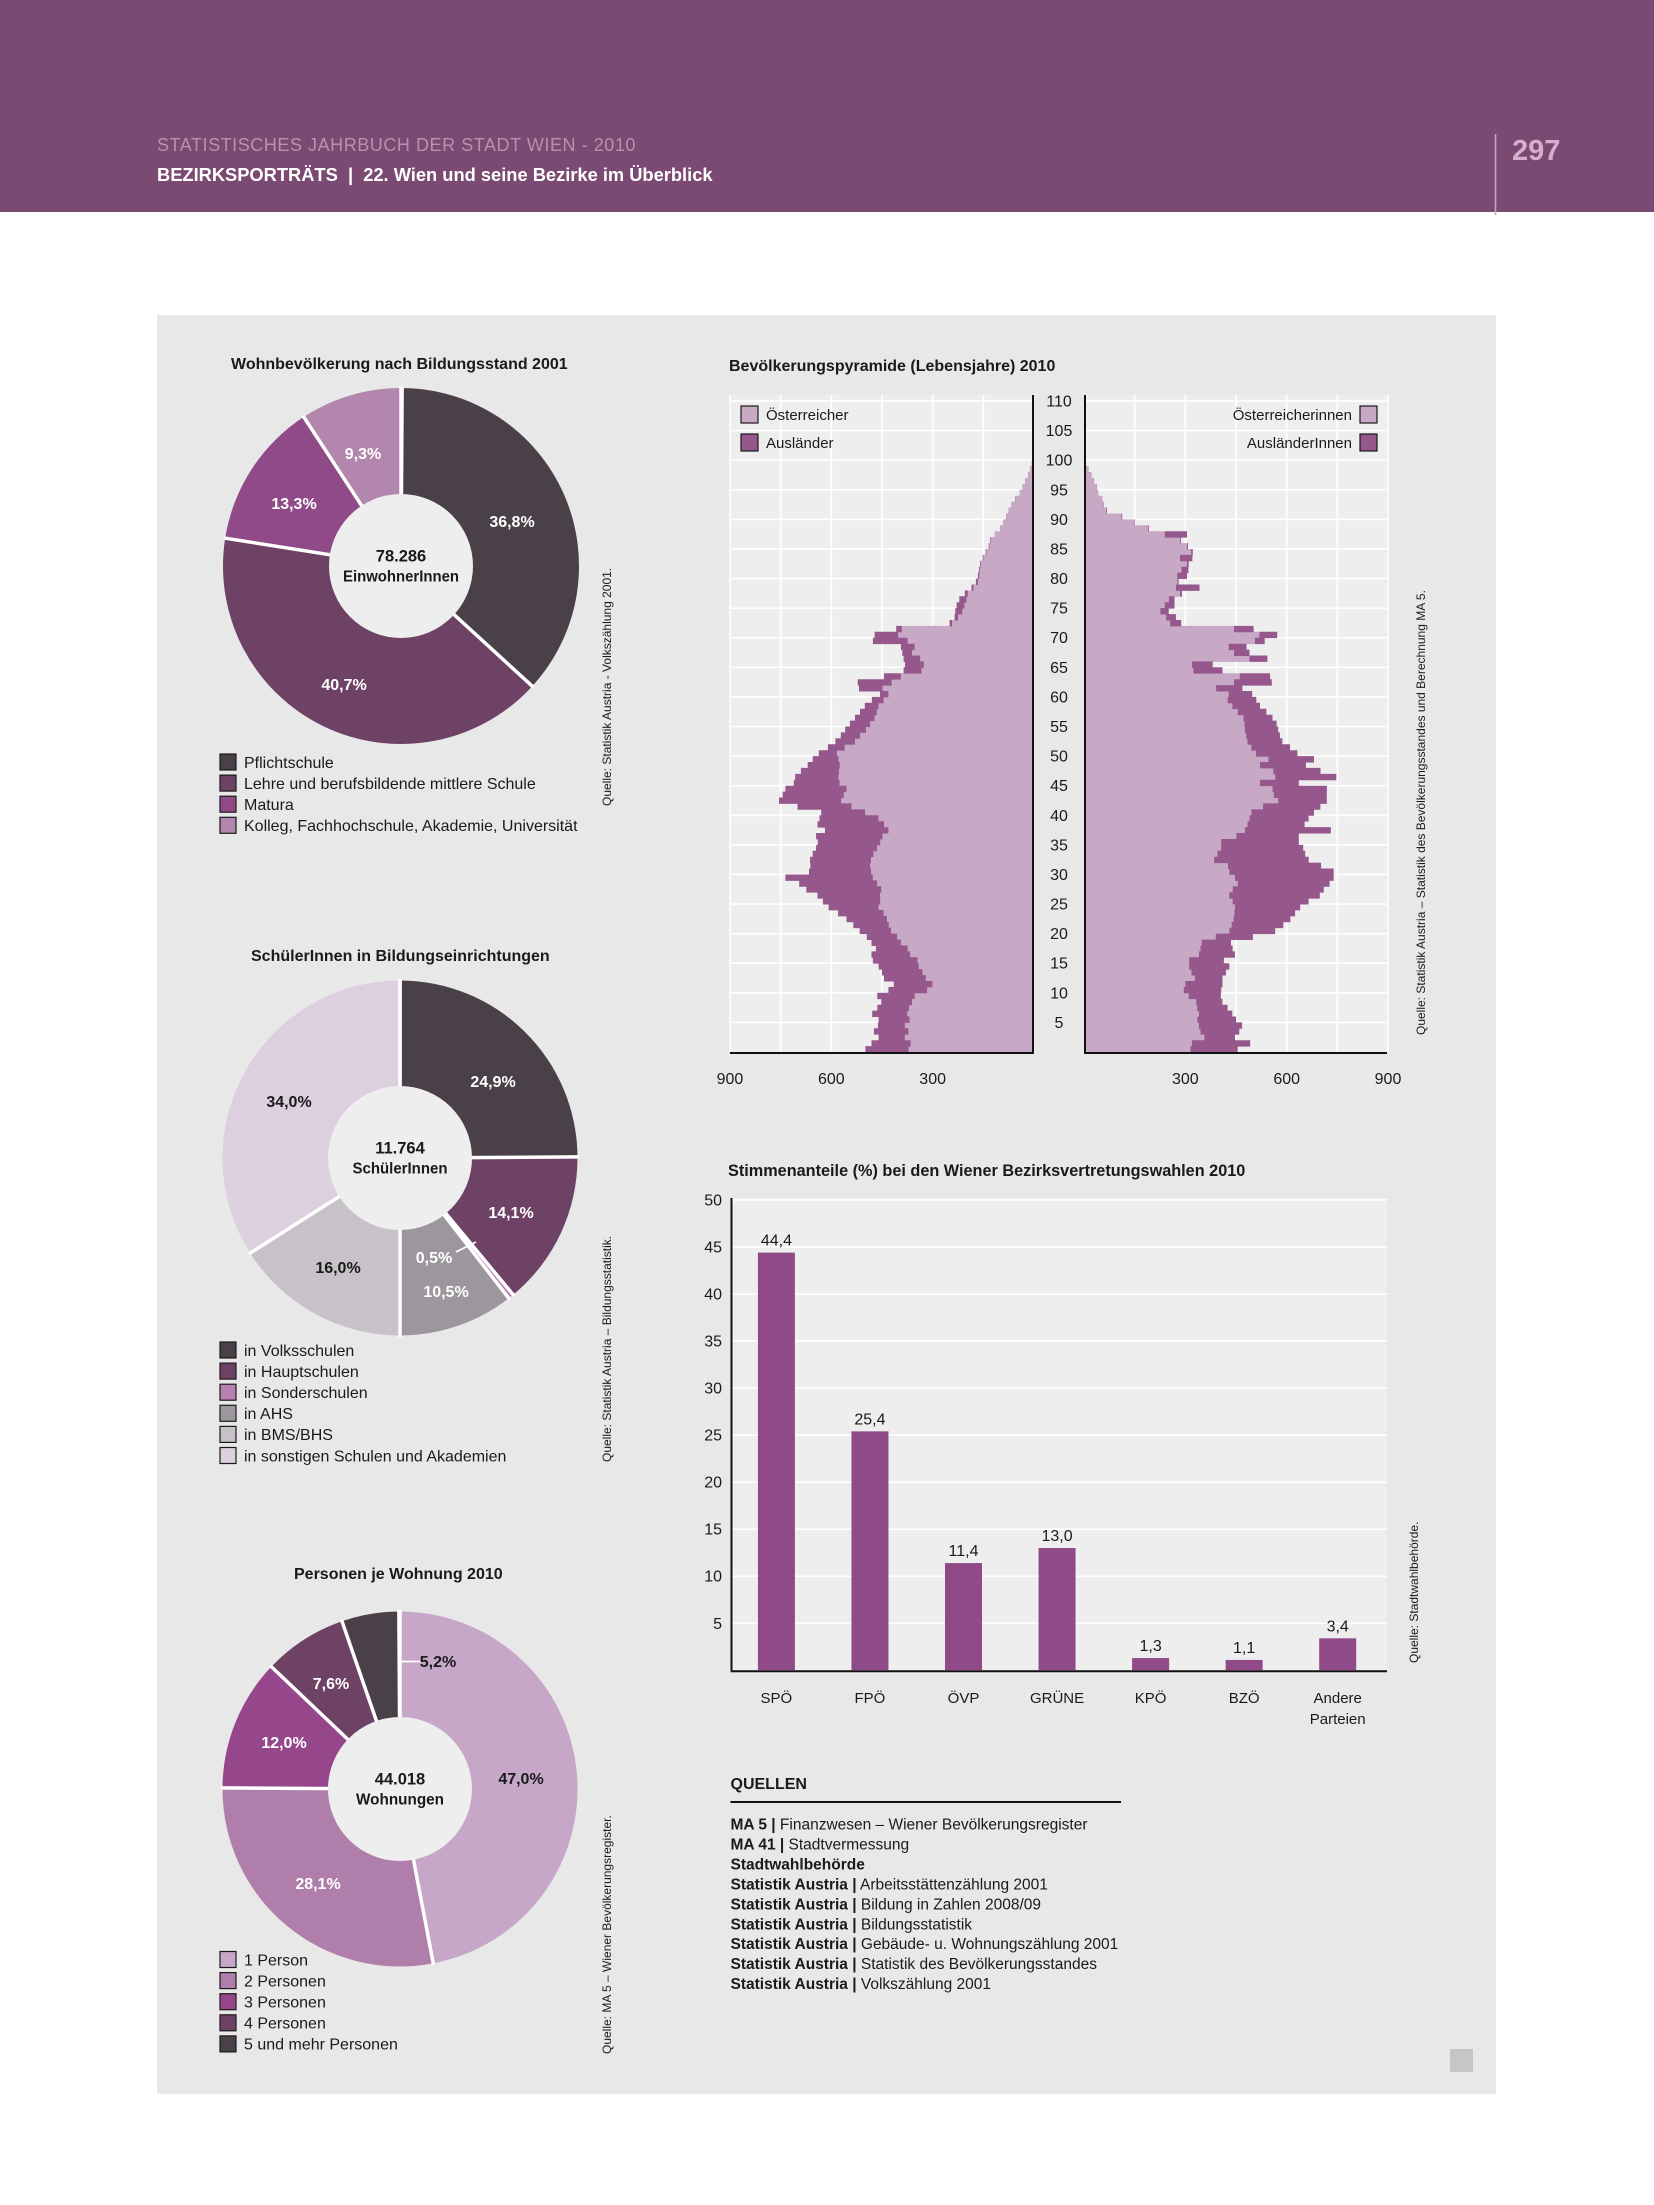 Image resolution: width=1654 pixels, height=2205 pixels. Describe the element at coordinates (399, 364) in the screenshot. I see `svg-text:Wohnbevölkerung nach Bildungss: Wohnbevölkerung nach Bildungsstand 2001` at that location.